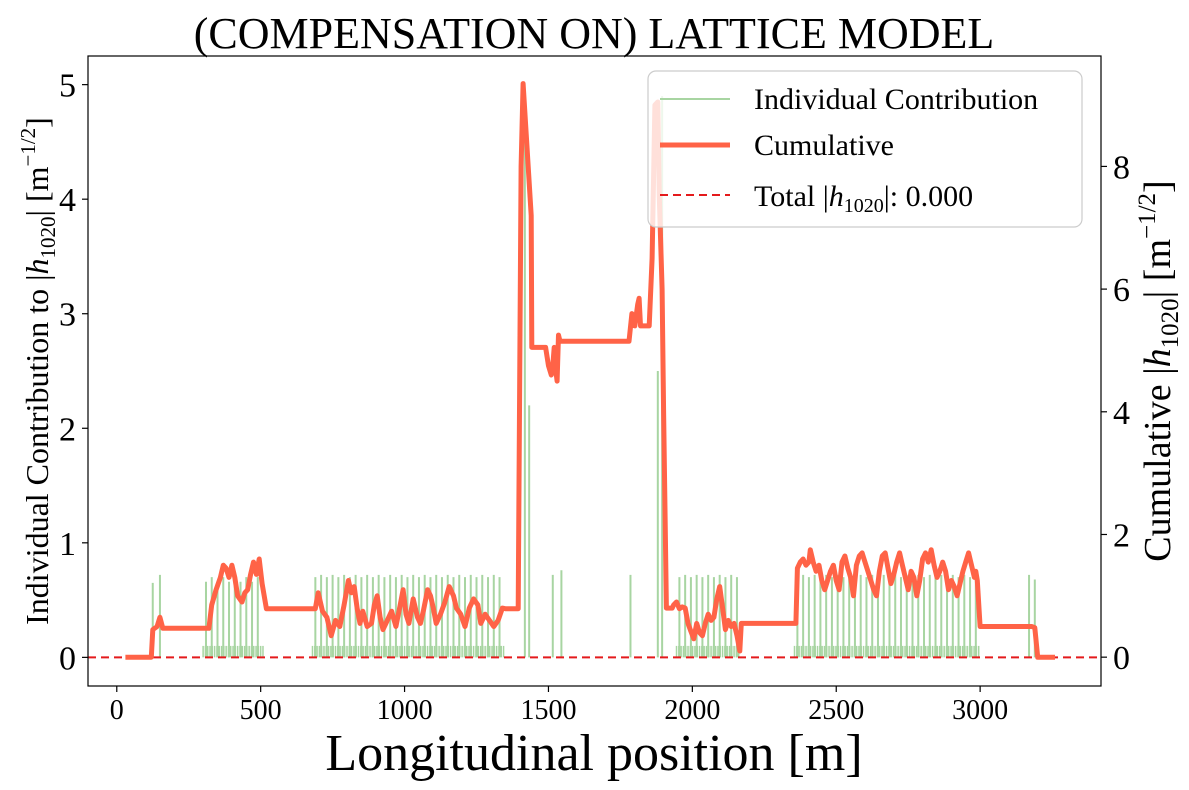 The image size is (1189, 790). What do you see at coordinates (67, 315) in the screenshot?
I see `y-left-tick-label: 3` at bounding box center [67, 315].